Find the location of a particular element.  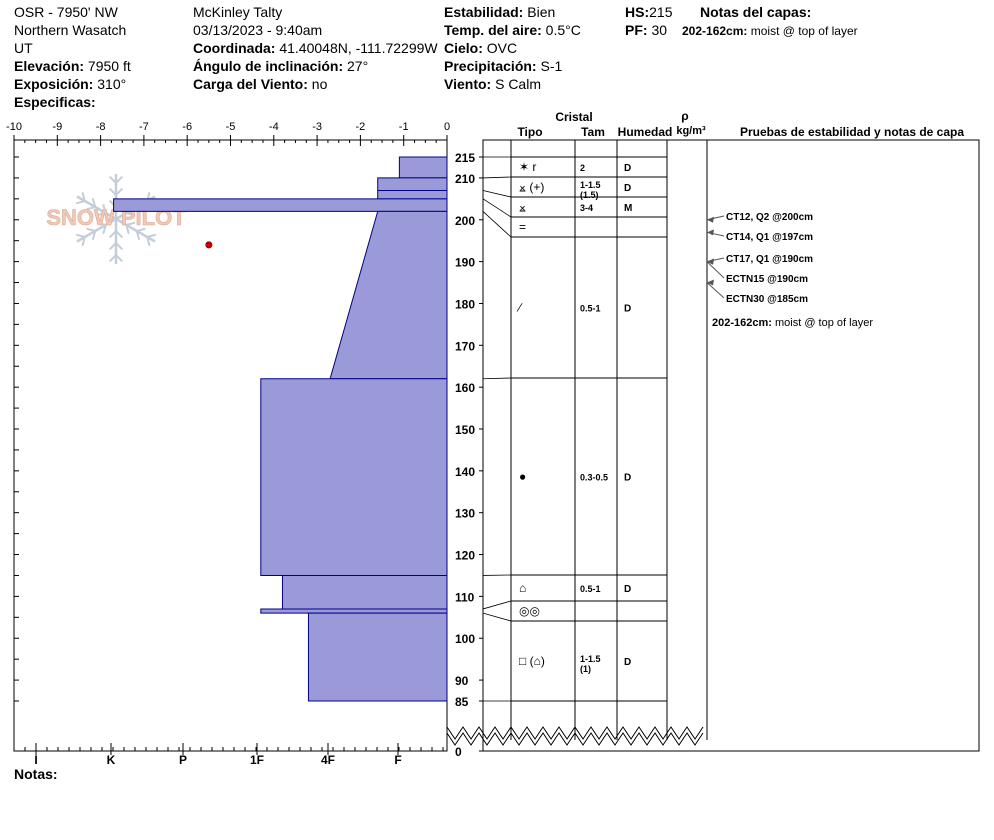

bottom-axis-label: I is located at coordinates (35, 760).